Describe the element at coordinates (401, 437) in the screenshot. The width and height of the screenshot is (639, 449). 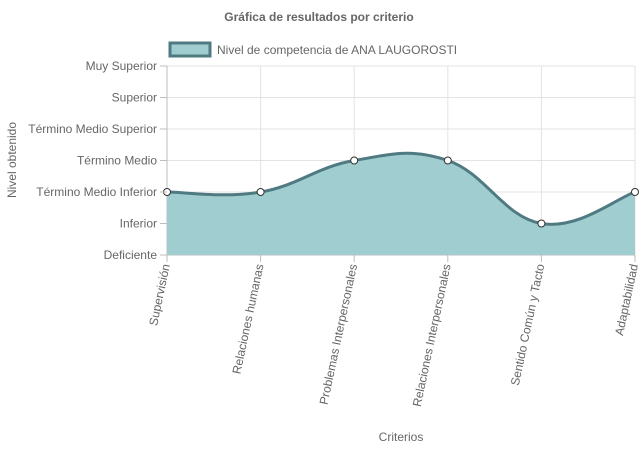
I see `x-axis-title: Criterios` at that location.